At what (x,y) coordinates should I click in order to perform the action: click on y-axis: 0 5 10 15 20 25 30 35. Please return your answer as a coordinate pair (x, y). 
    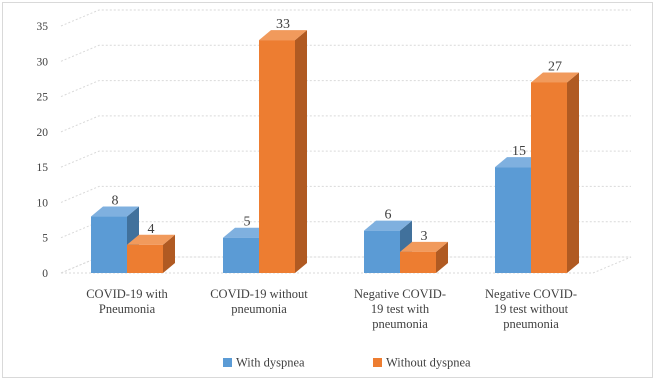
    Looking at the image, I should click on (43, 150).